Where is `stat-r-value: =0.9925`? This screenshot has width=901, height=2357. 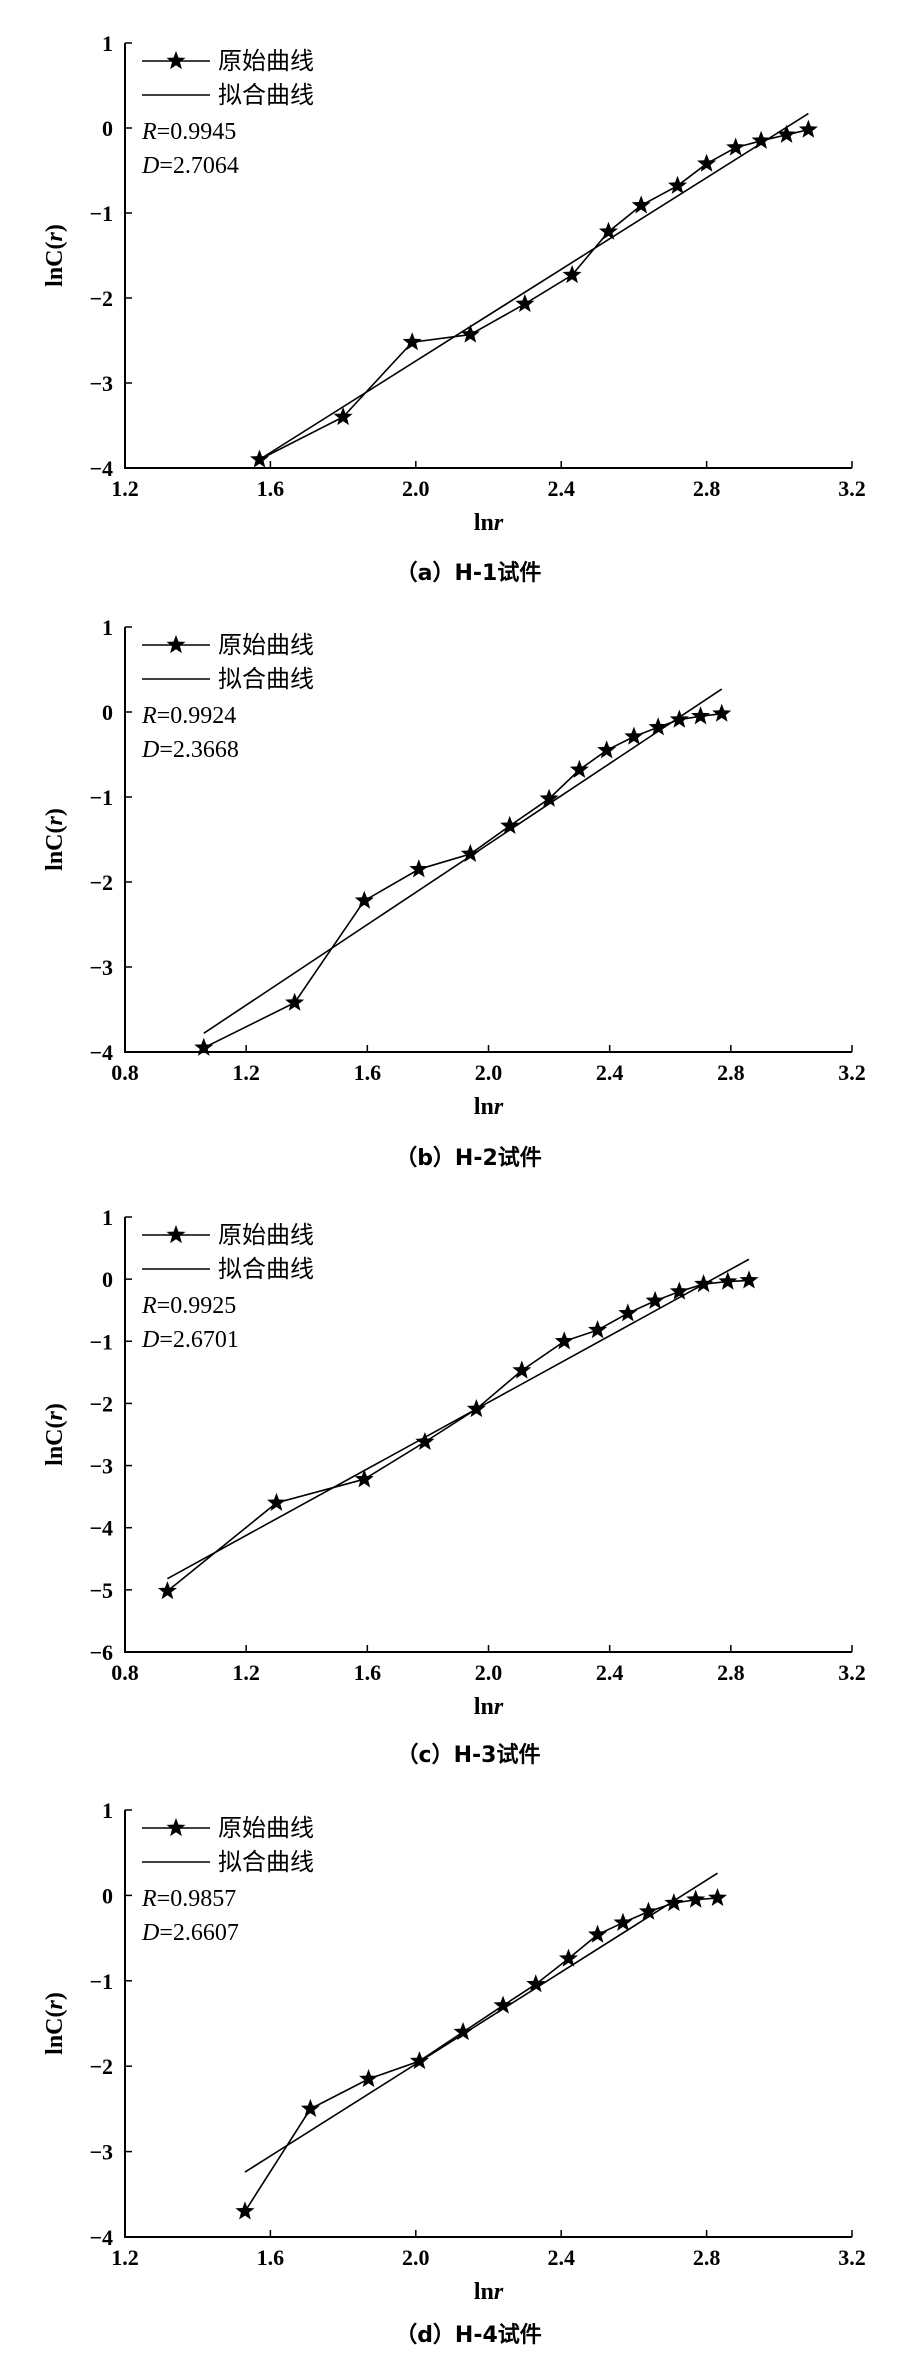 stat-r-value: =0.9925 is located at coordinates (197, 1306).